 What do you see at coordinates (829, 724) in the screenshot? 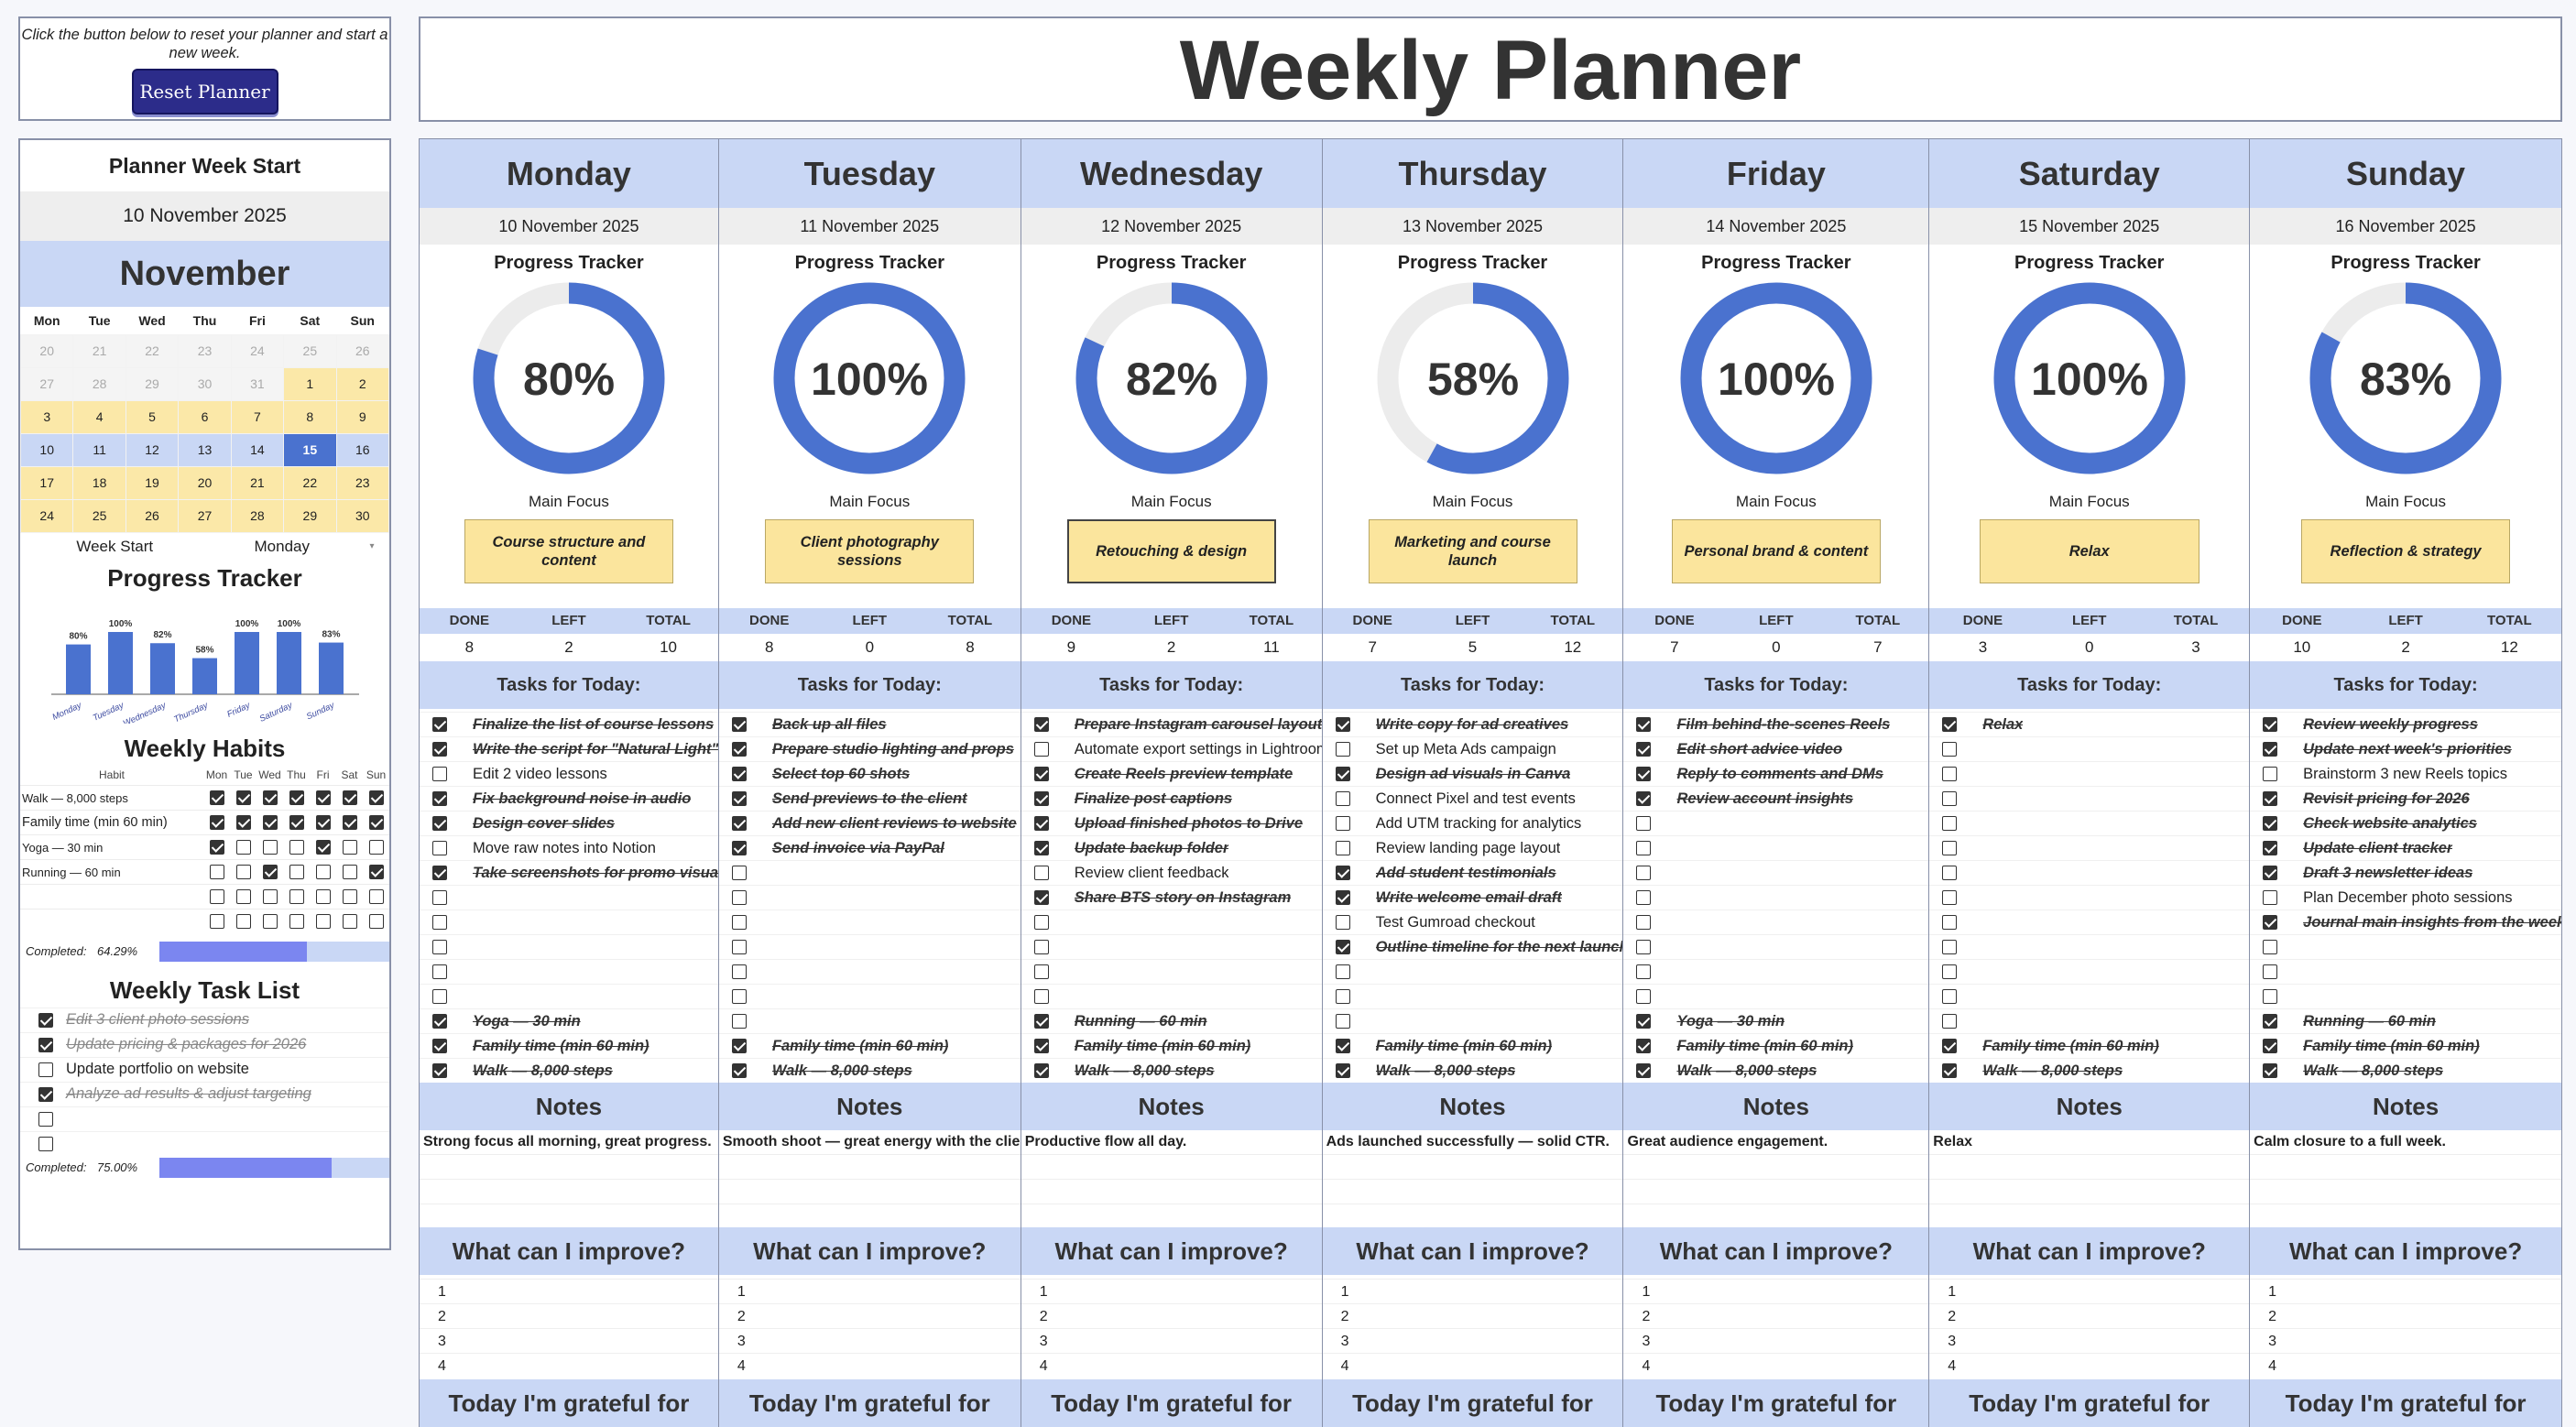
I see `task-text: Back up all files` at bounding box center [829, 724].